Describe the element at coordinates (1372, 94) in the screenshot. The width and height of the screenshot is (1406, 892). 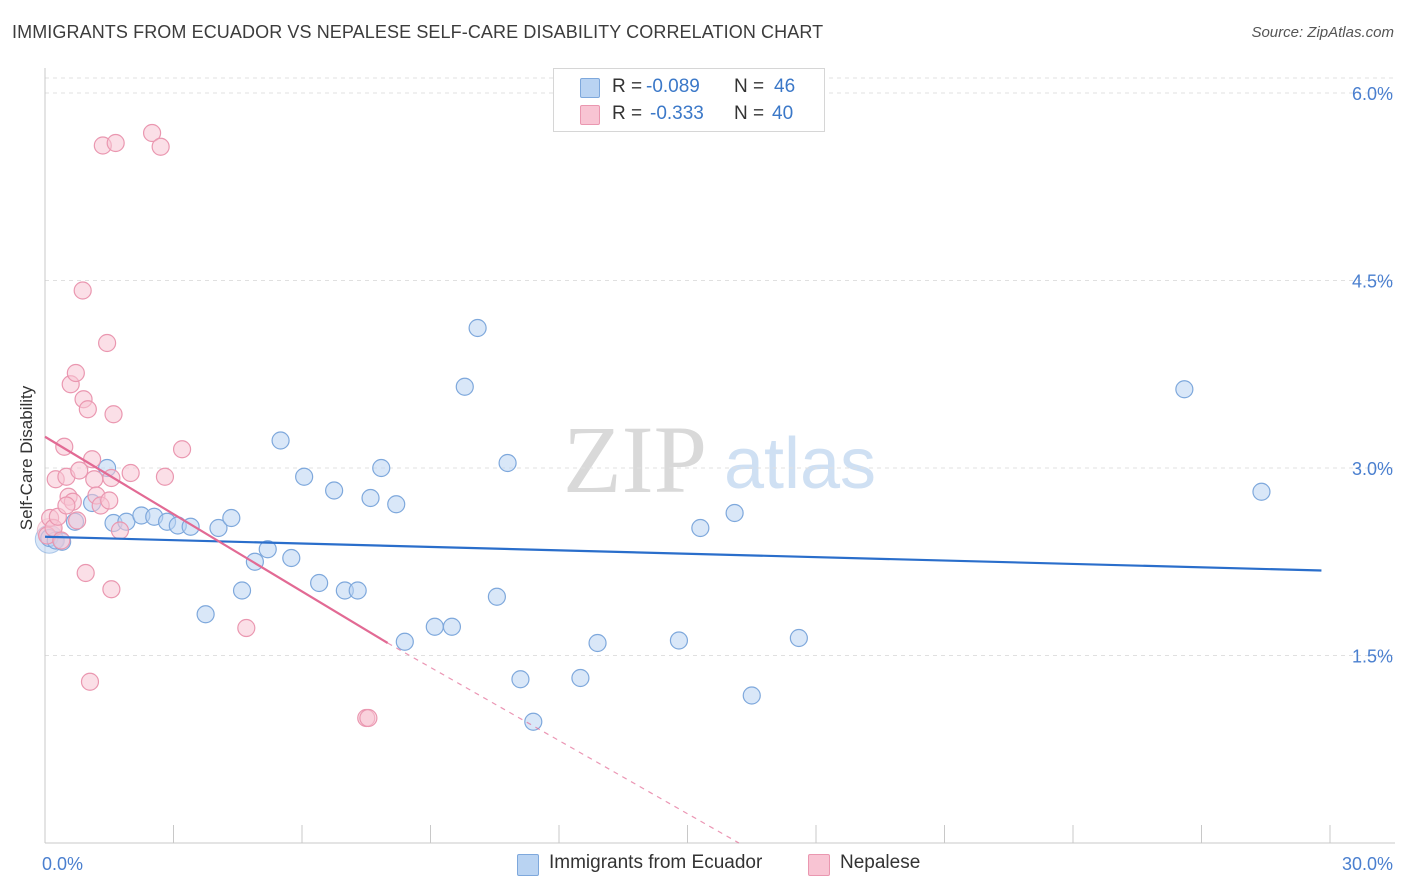
I see `y-tick-label: 6.0%` at that location.